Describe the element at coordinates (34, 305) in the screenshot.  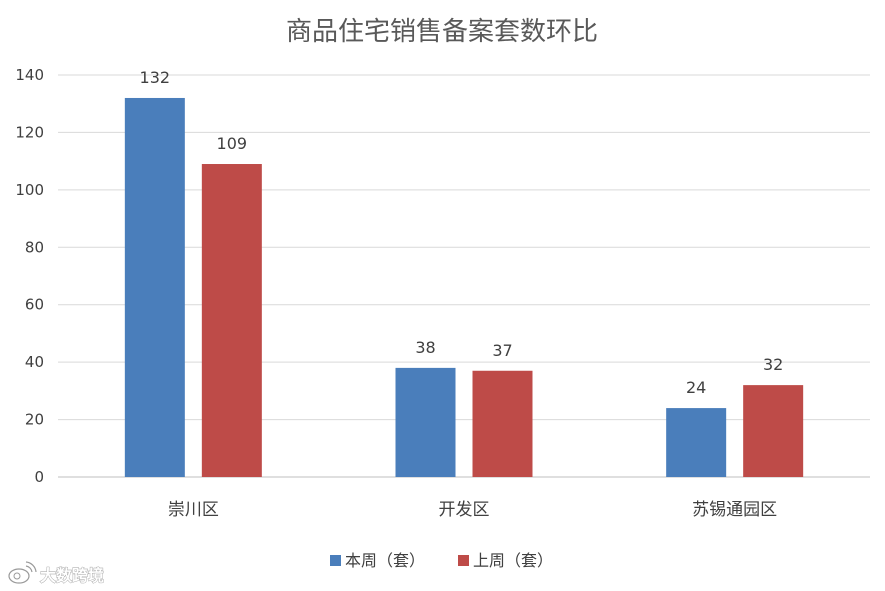
I see `y-tick-label: 60` at that location.